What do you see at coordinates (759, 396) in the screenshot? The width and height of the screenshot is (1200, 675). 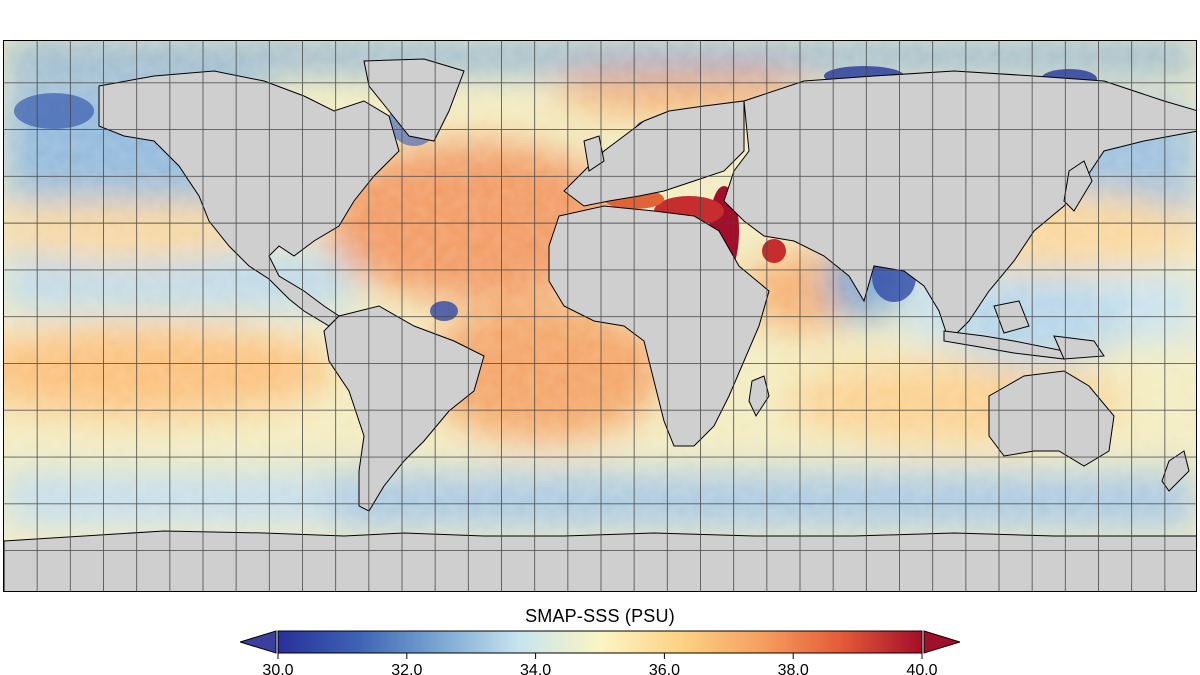 I see `land-madagascar` at bounding box center [759, 396].